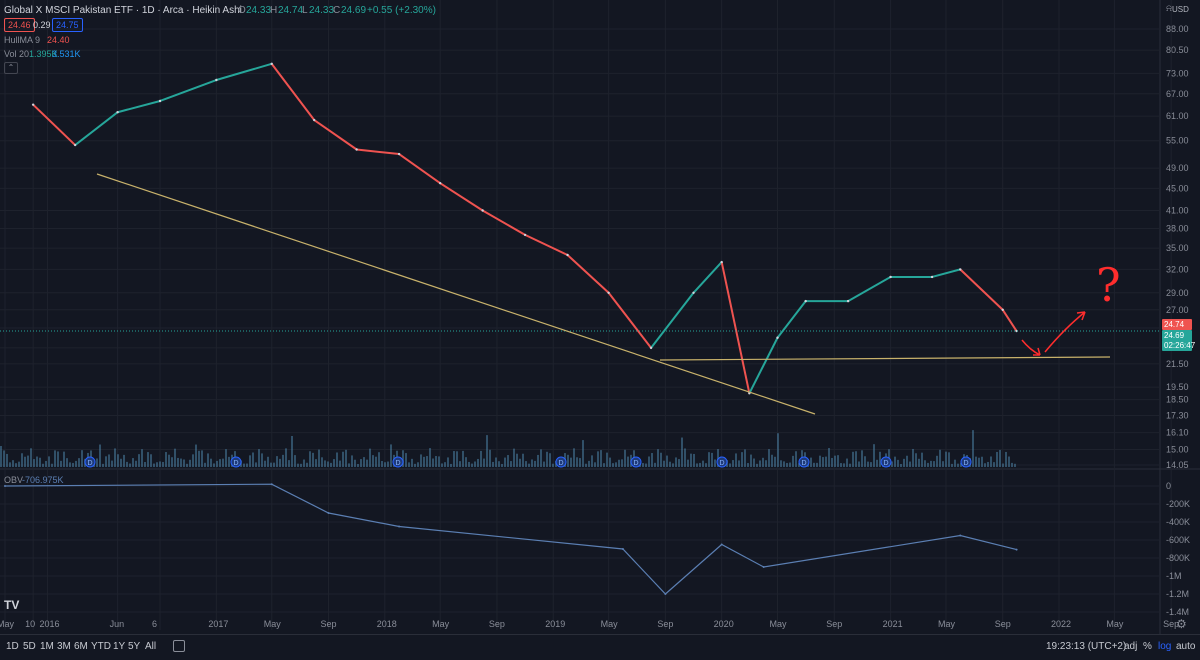 The image size is (1200, 660). Describe the element at coordinates (1169, 8) in the screenshot. I see `alert-bell-icon: ⍾` at that location.